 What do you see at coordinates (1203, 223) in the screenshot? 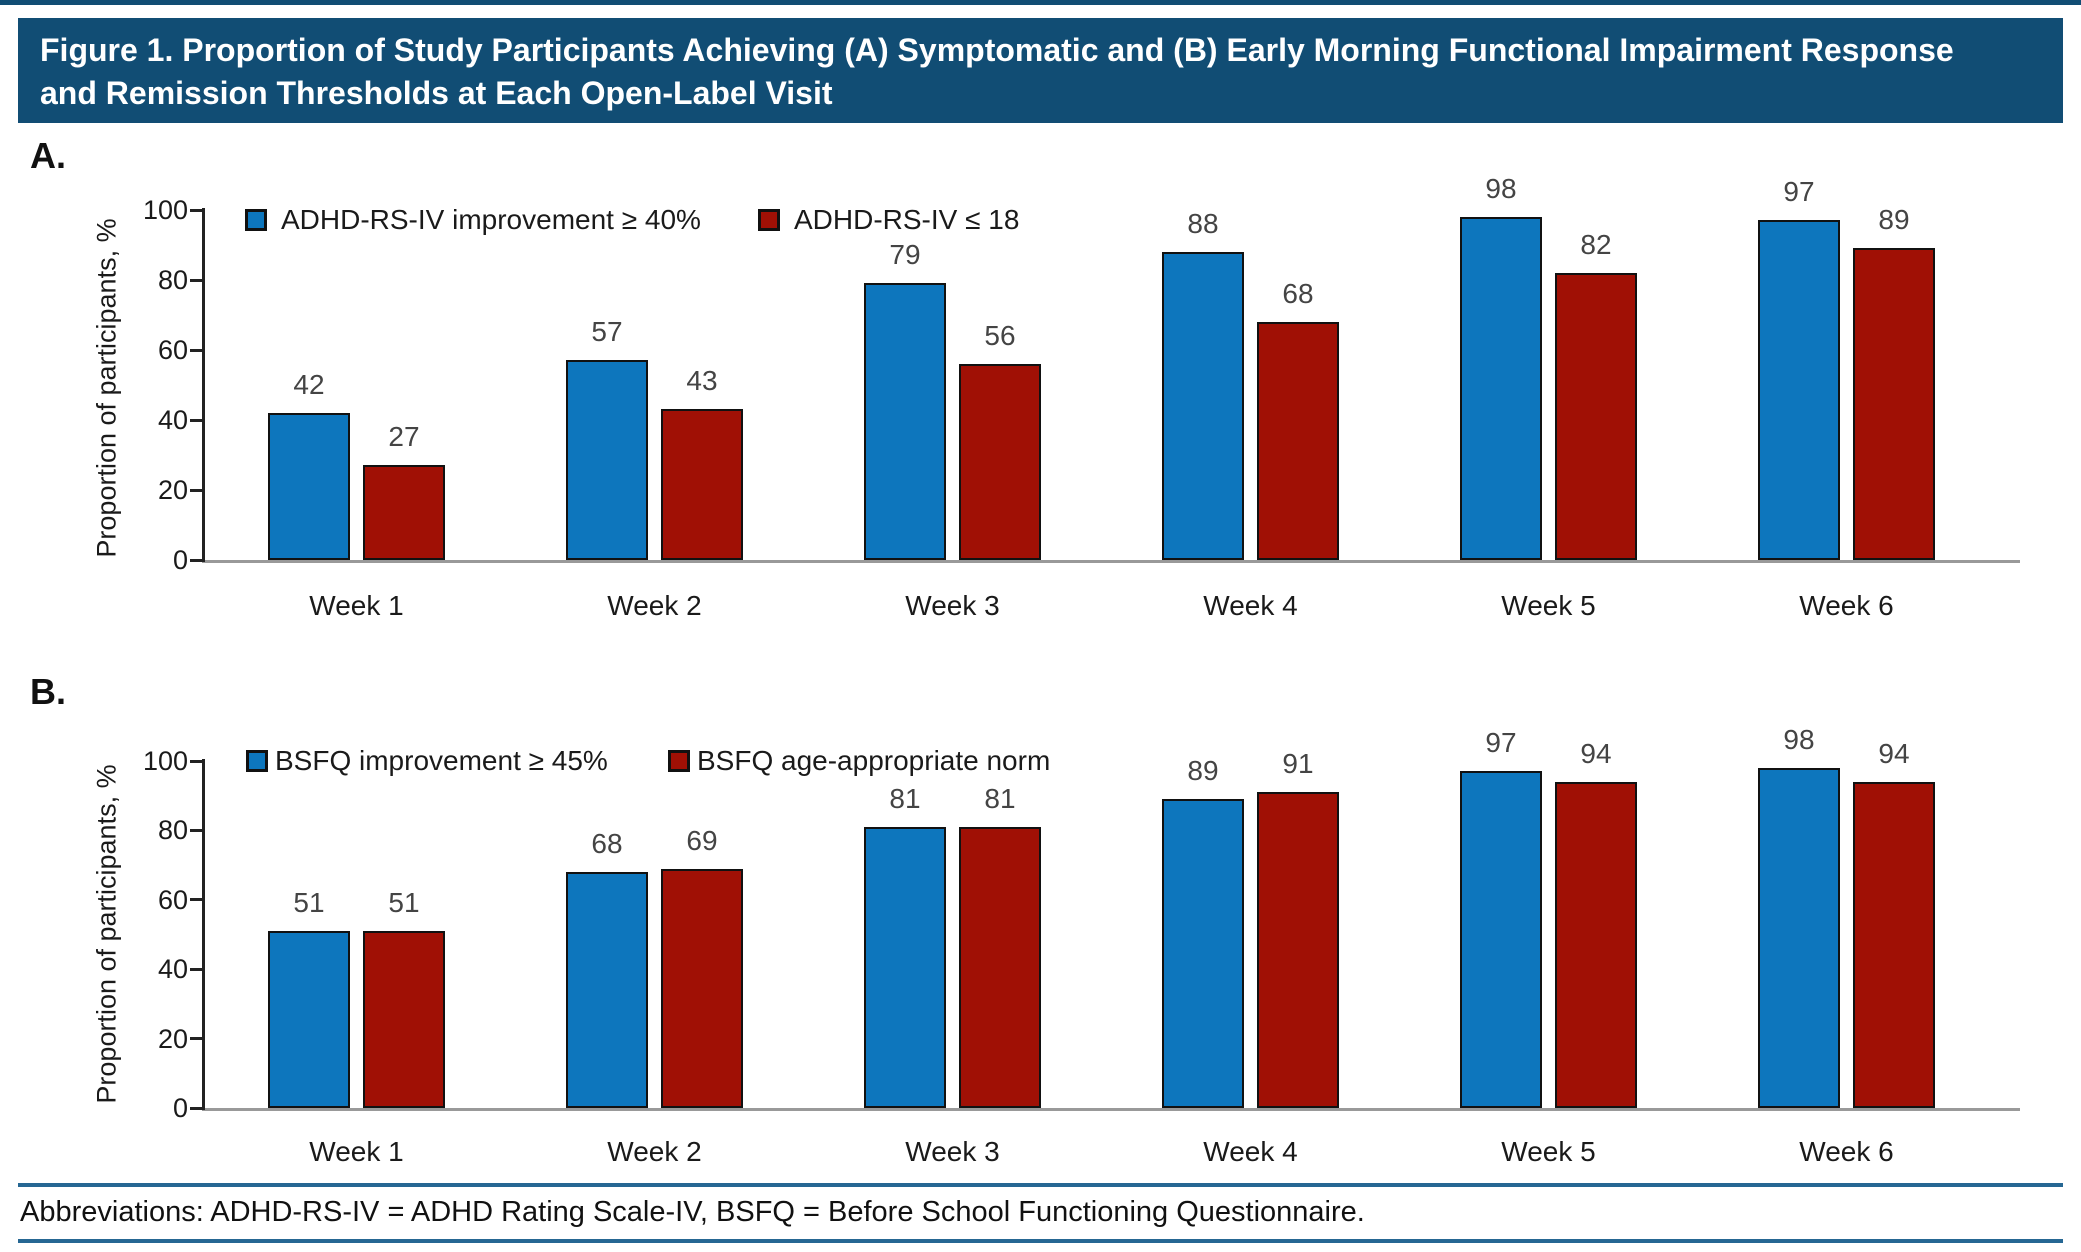
I see `bar-value-label: 88` at bounding box center [1203, 223].